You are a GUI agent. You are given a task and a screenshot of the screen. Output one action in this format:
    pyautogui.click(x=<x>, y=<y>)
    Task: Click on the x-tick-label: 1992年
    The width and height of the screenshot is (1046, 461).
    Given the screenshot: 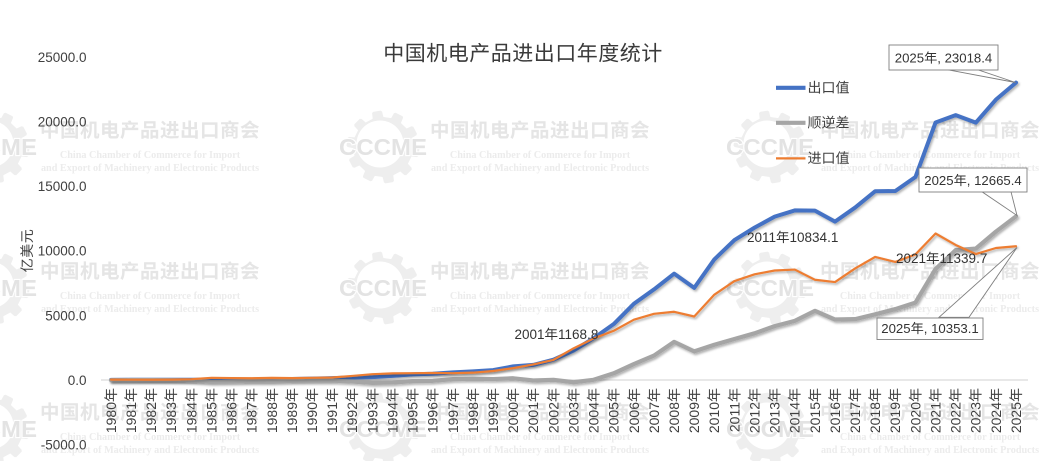 What is the action you would take?
    pyautogui.click(x=352, y=410)
    